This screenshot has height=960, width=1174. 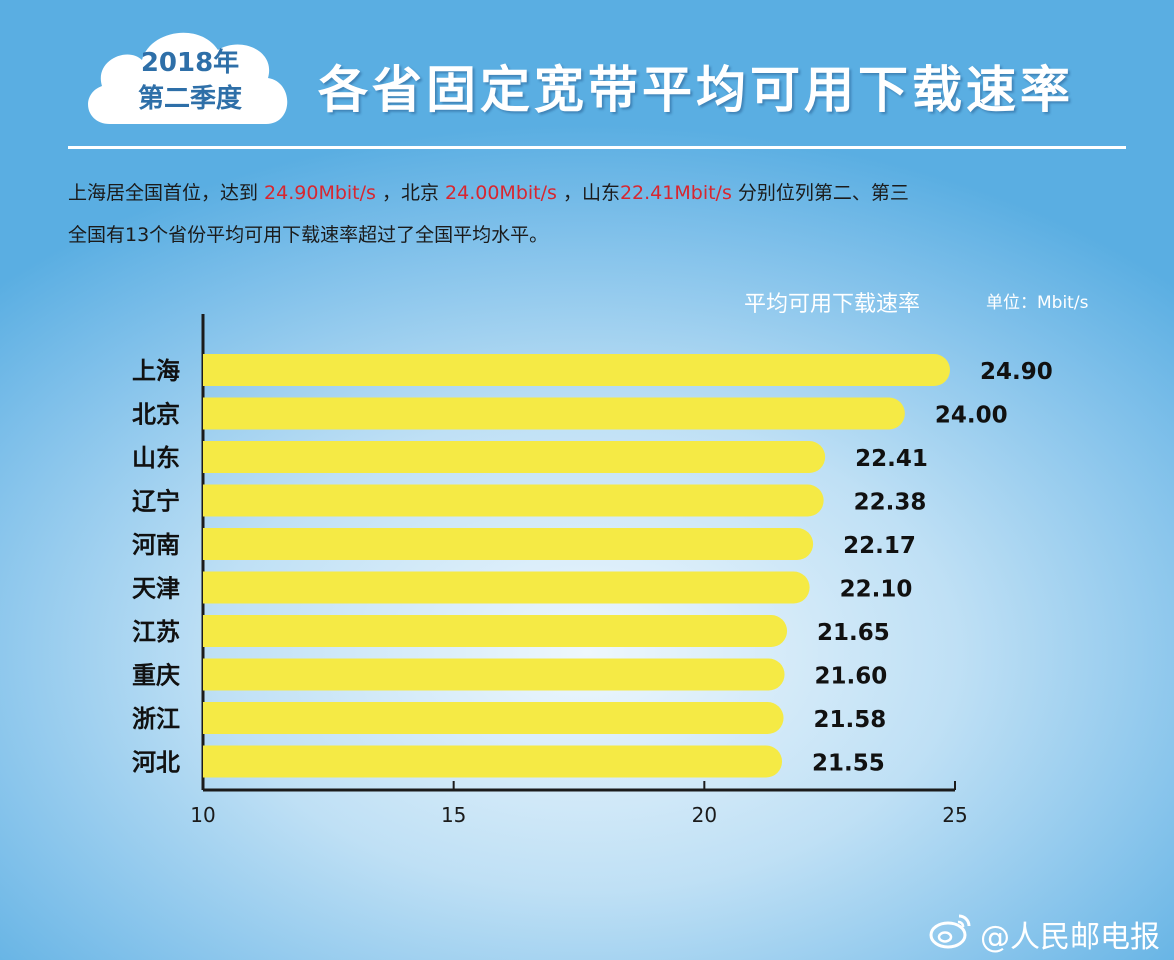 I want to click on value-label: 24.00, so click(x=971, y=416).